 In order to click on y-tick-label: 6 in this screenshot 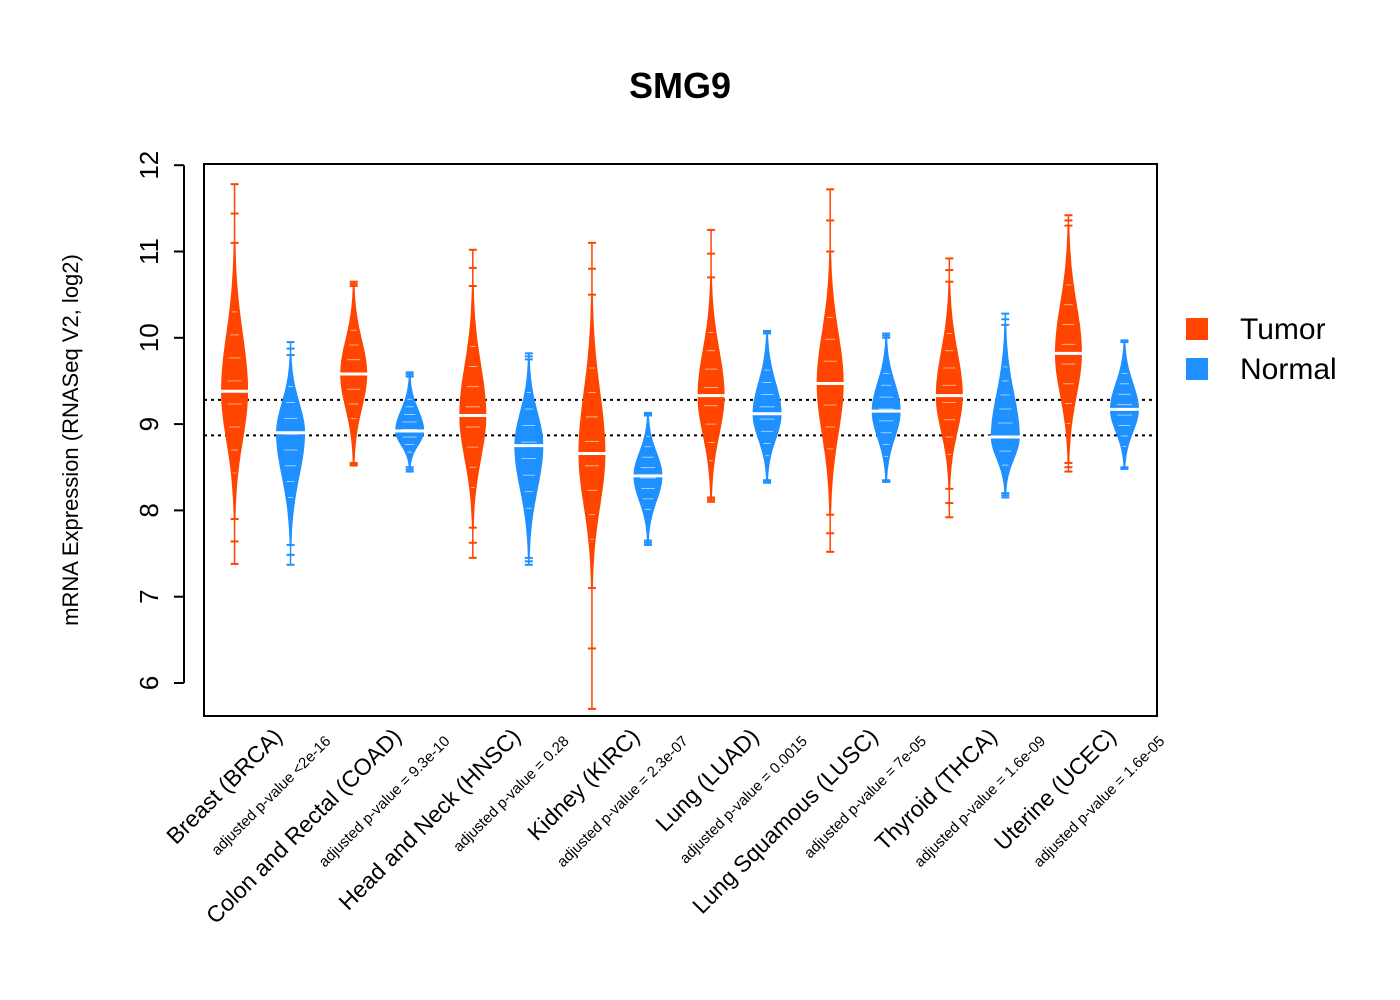, I will do `click(149, 683)`.